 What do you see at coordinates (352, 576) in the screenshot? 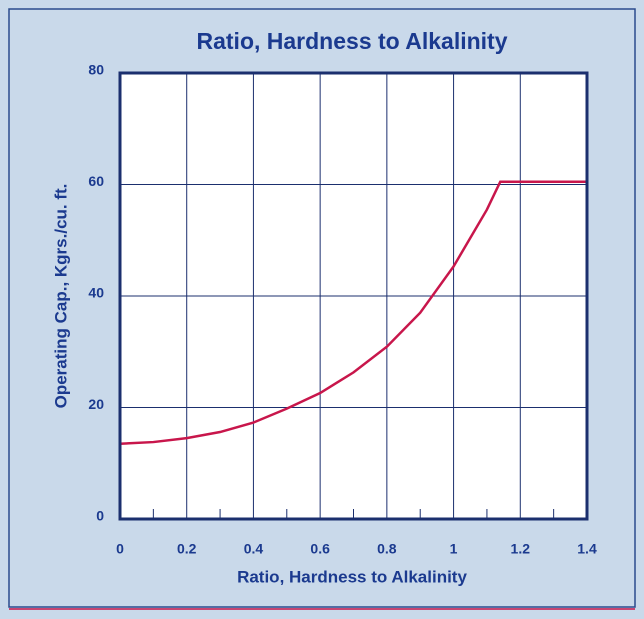
I see `x-axis-label: Ratio, Hardness to Alkalinity` at bounding box center [352, 576].